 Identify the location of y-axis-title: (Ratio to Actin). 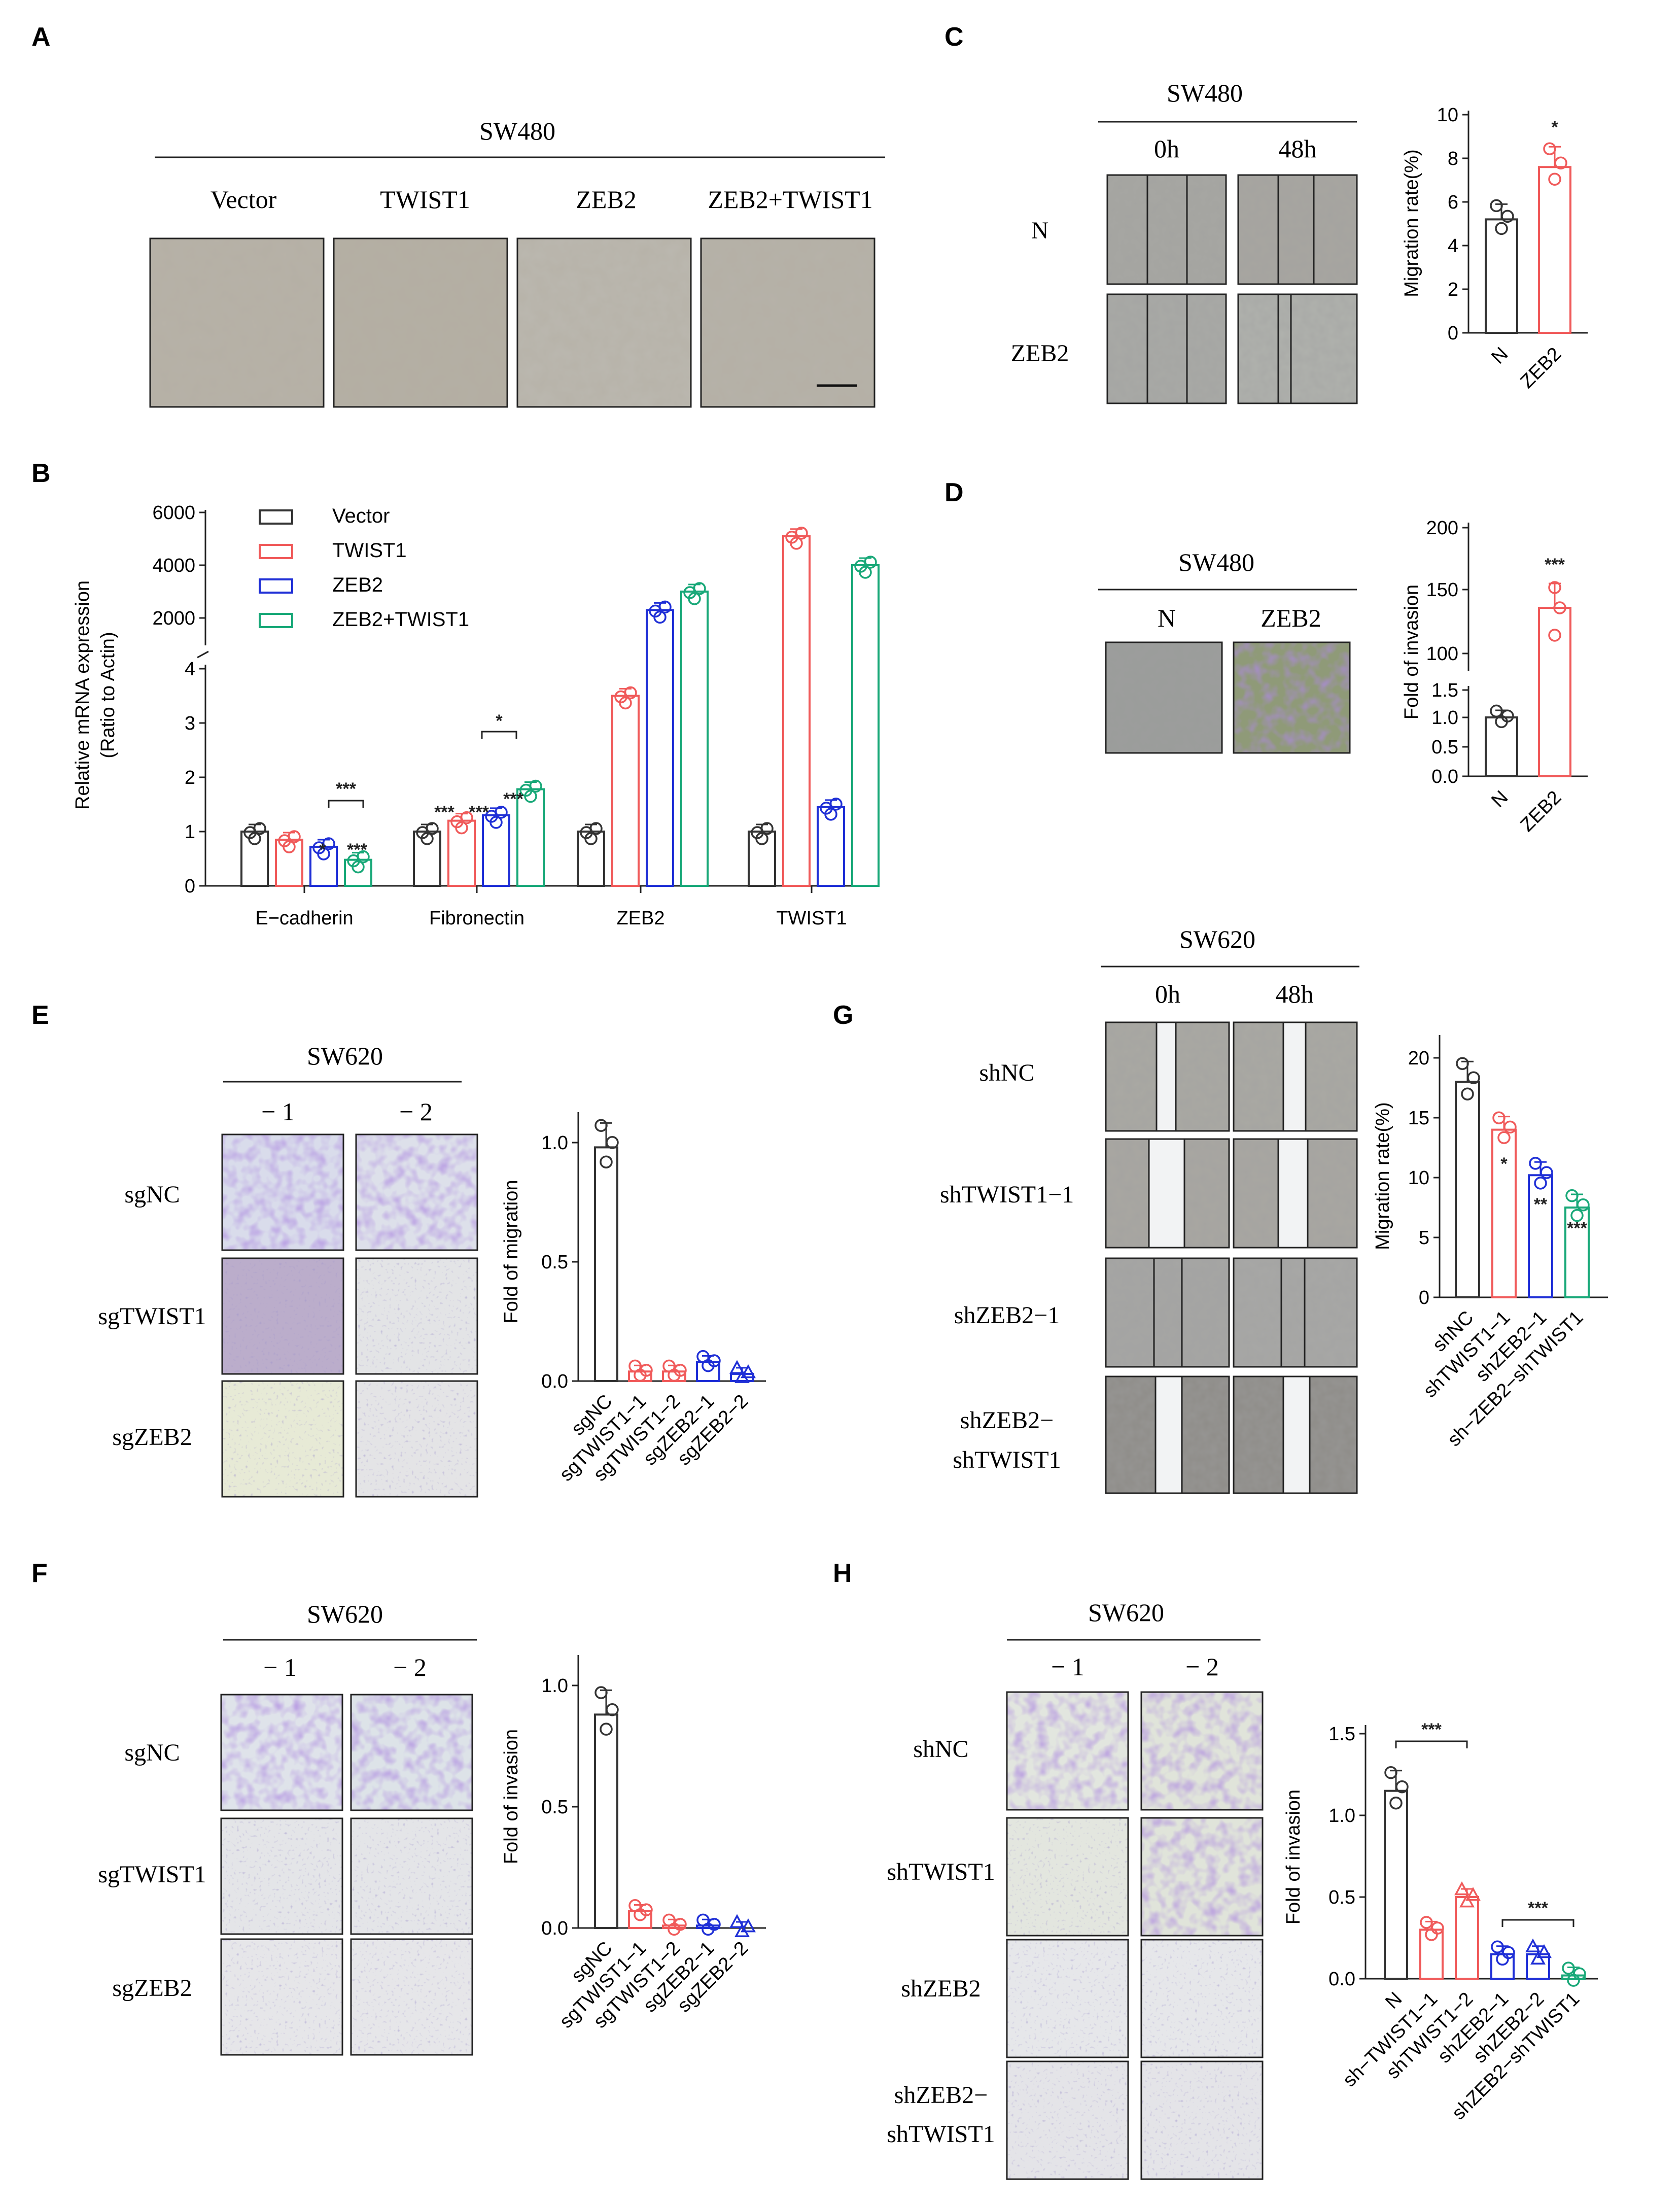
(108, 695).